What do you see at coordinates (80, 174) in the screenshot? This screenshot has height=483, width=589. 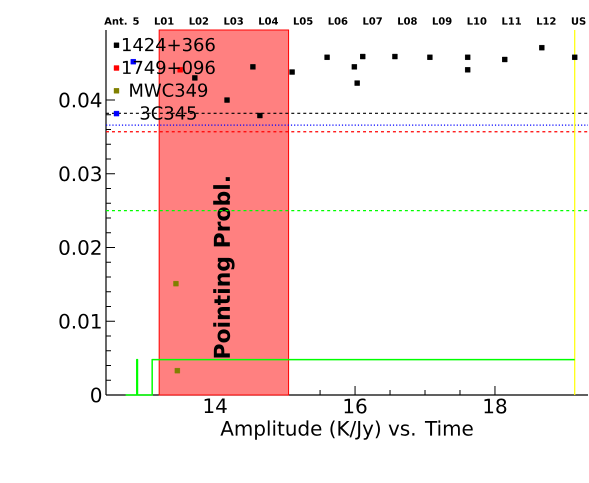 I see `y-tick-label: 0.03` at bounding box center [80, 174].